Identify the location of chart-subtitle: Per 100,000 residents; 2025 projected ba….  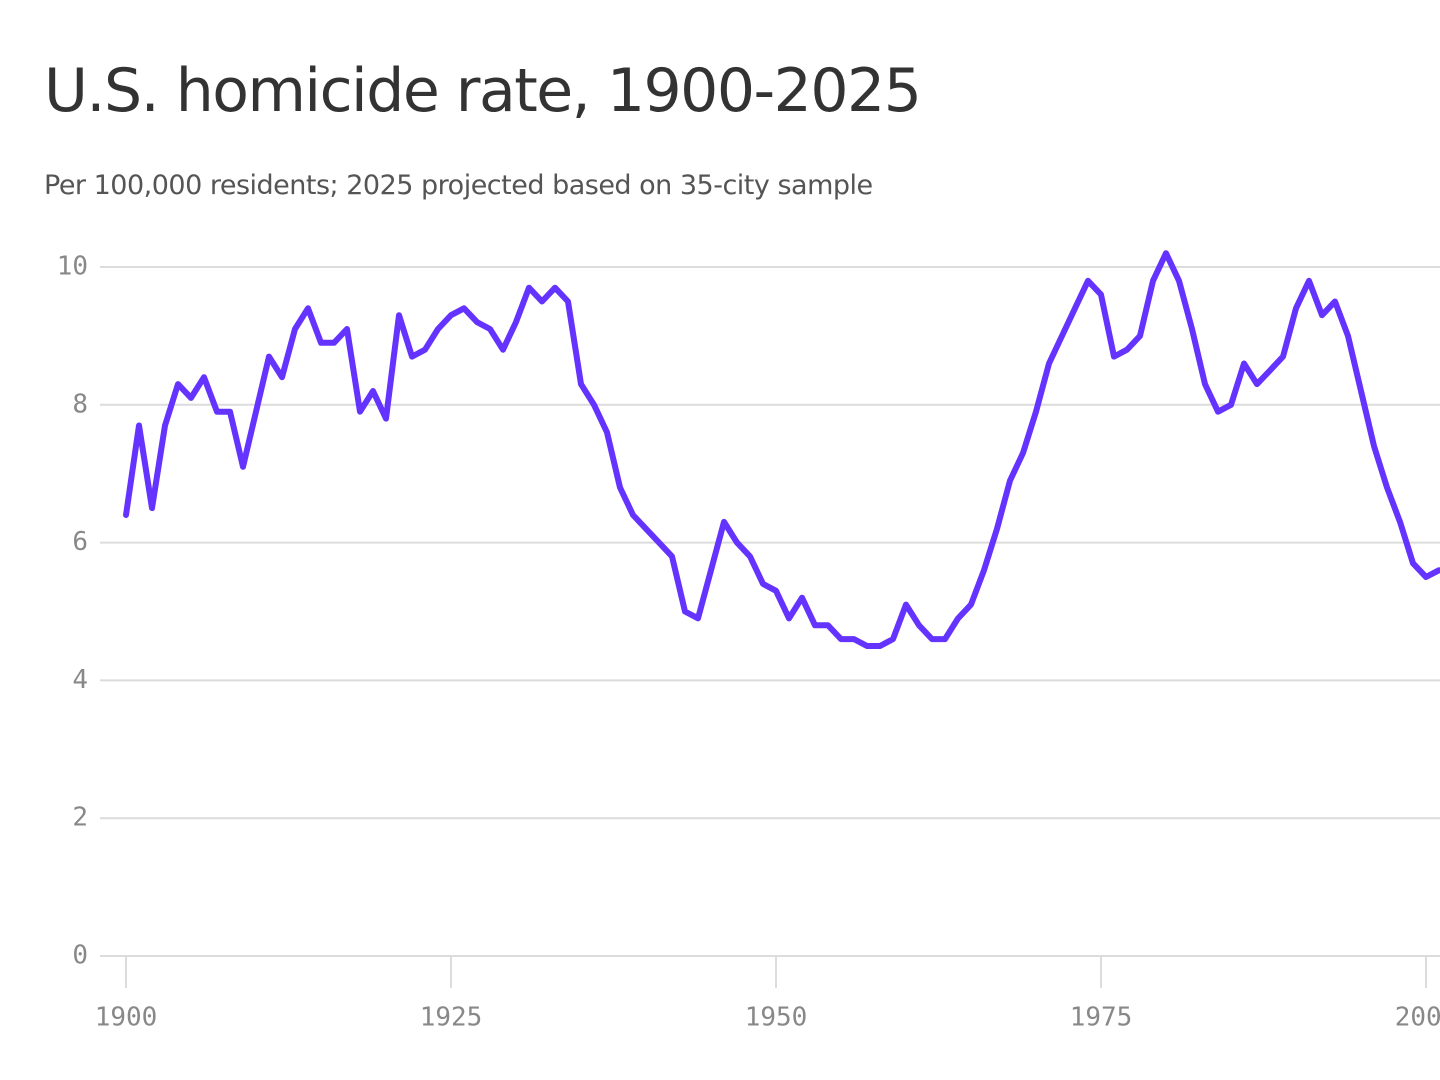
(458, 185).